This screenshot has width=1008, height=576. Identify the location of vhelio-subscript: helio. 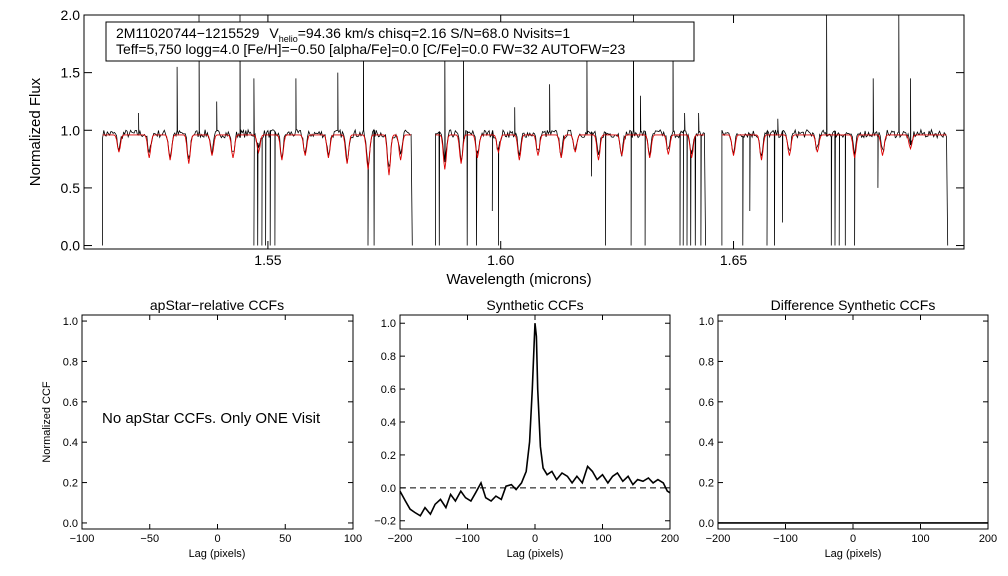
(288, 39).